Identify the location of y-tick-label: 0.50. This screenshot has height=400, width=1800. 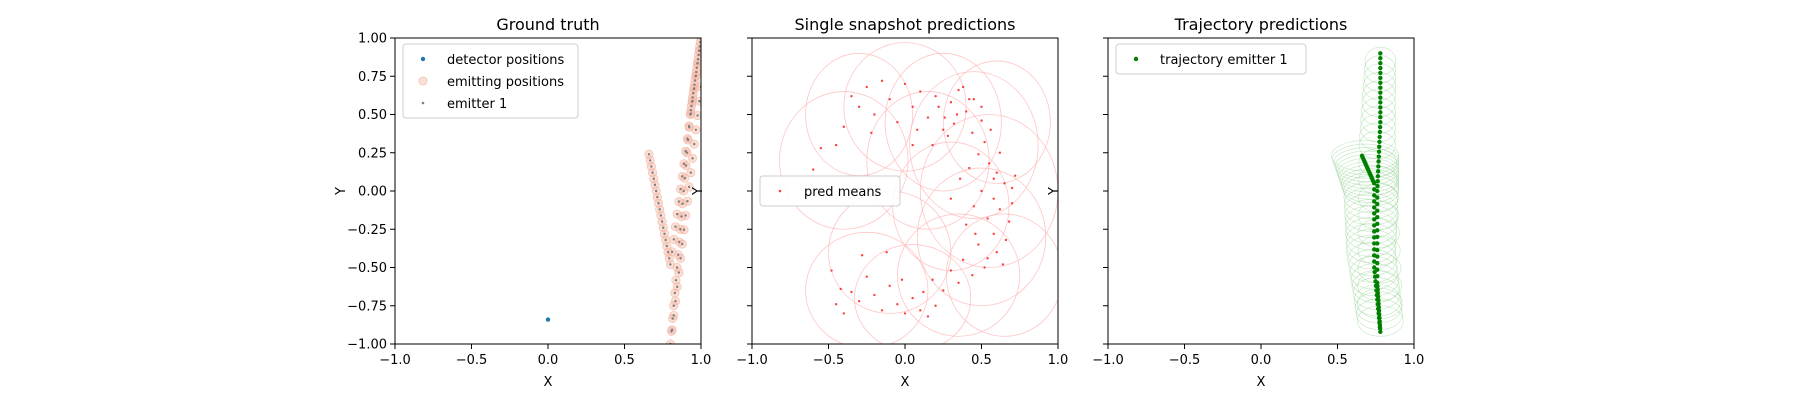
(372, 115).